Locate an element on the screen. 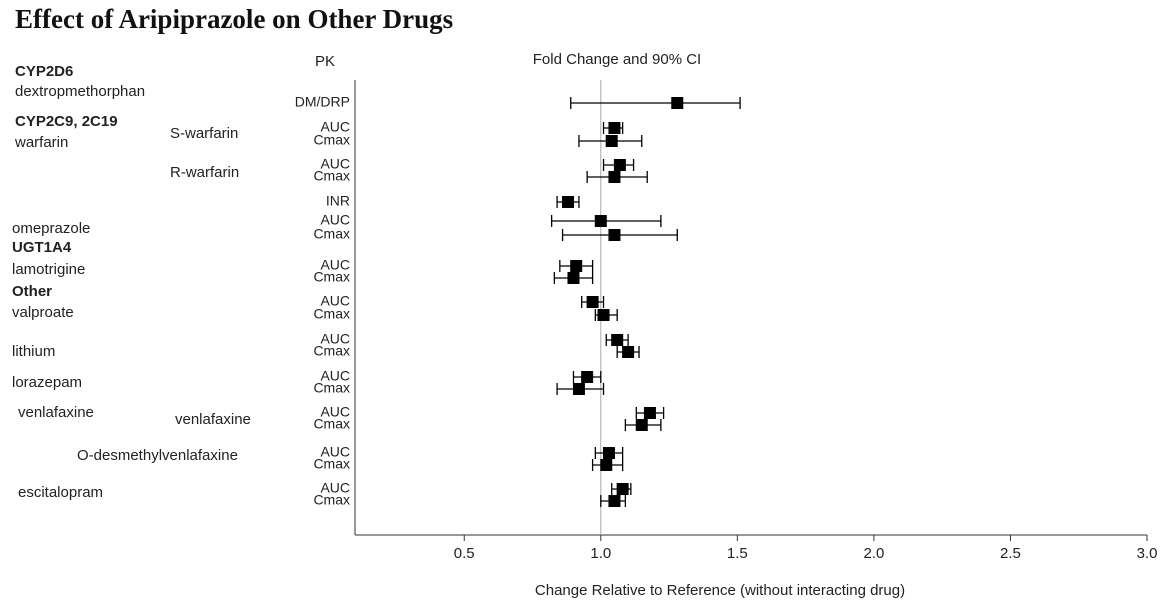 The width and height of the screenshot is (1167, 611). group-label: UGT1A4 is located at coordinates (42, 247).